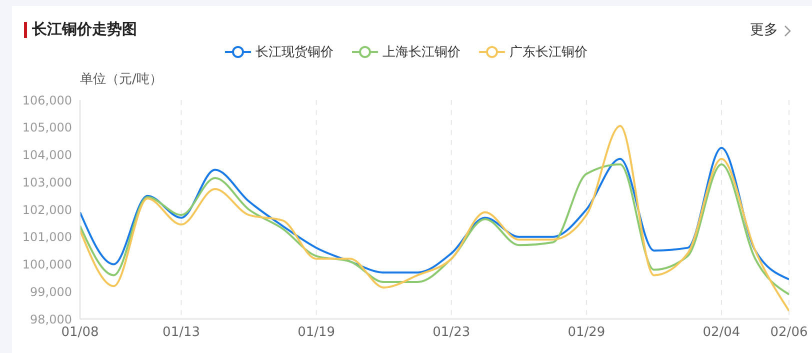 This screenshot has width=812, height=353. Describe the element at coordinates (549, 52) in the screenshot. I see `legend-label: 广东长江铜价` at that location.